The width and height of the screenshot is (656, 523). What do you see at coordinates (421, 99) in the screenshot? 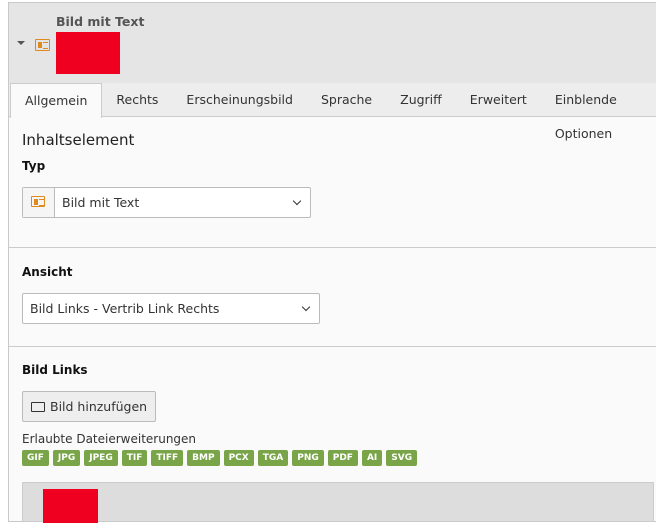
I see `tab-zugriff: Zugriff` at bounding box center [421, 99].